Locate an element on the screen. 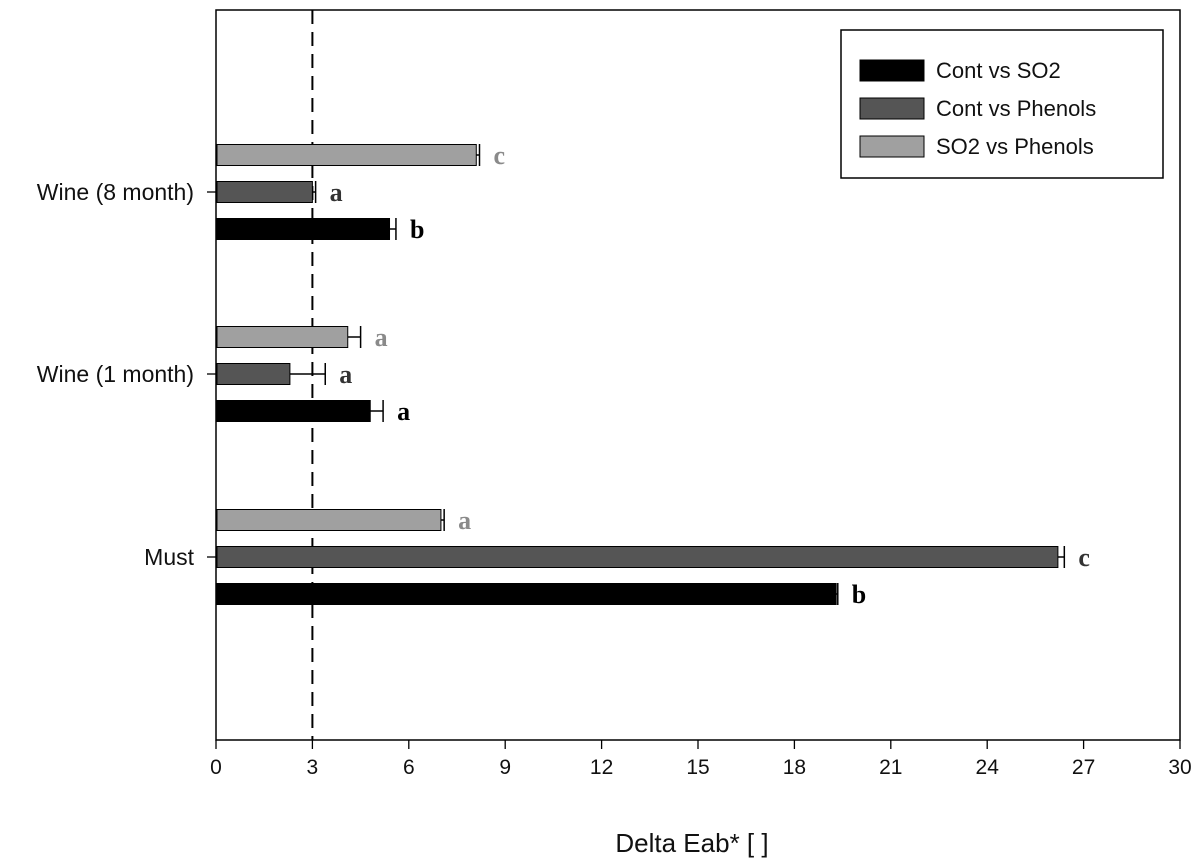 The image size is (1200, 866). legend-label: Cont vs SO2 is located at coordinates (998, 70).